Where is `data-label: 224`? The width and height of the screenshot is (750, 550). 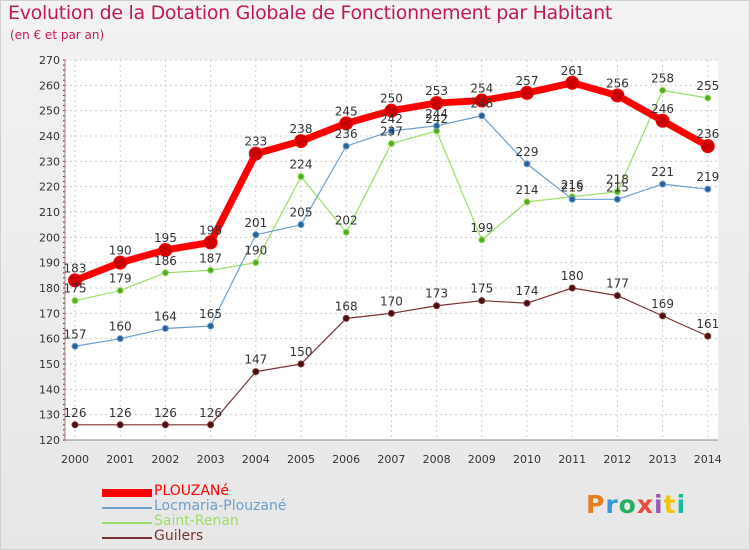
data-label: 224 is located at coordinates (301, 165).